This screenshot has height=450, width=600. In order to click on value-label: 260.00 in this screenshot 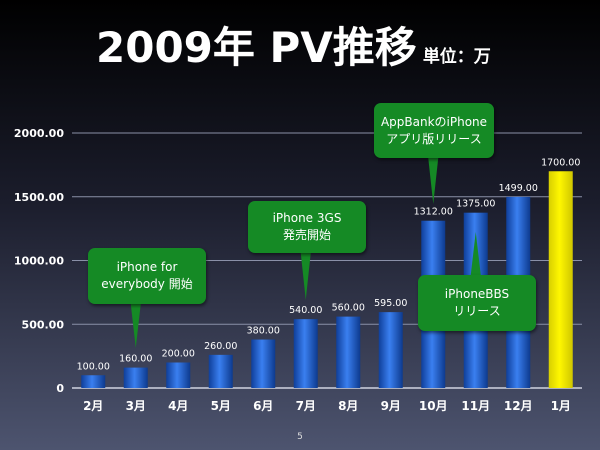, I will do `click(220, 346)`.